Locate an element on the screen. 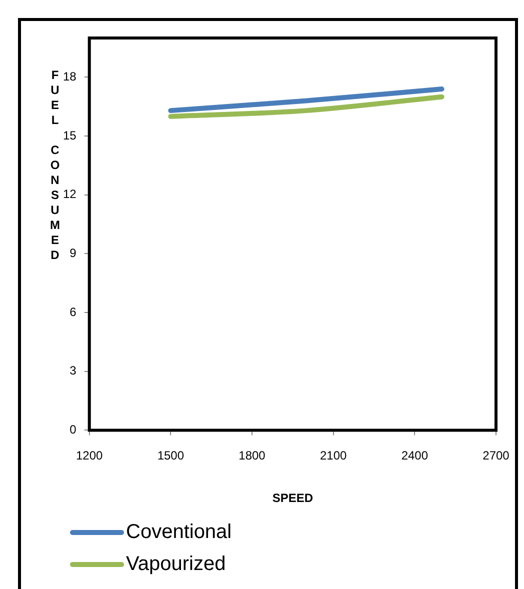 The width and height of the screenshot is (524, 589). legend-label: Coventional is located at coordinates (179, 532).